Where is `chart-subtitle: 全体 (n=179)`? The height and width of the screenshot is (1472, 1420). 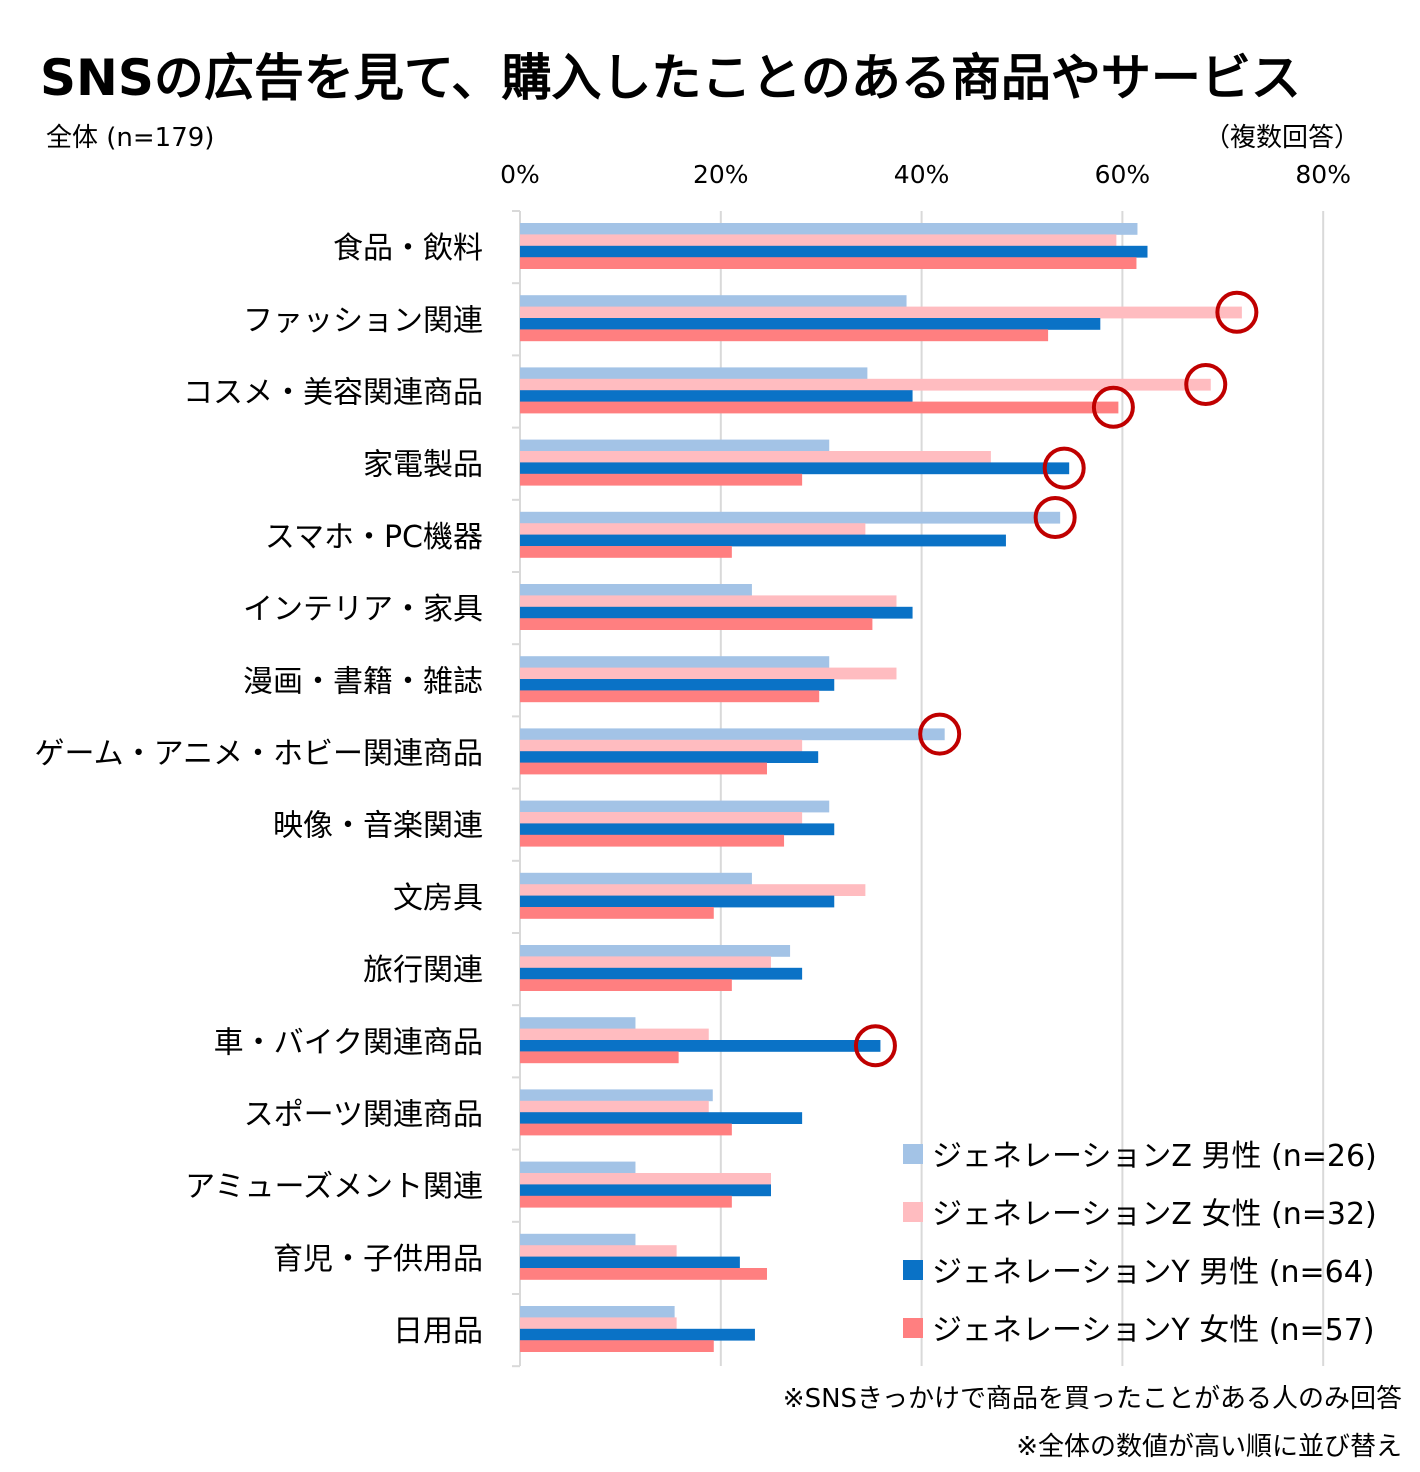 chart-subtitle: 全体 (n=179) is located at coordinates (130, 138).